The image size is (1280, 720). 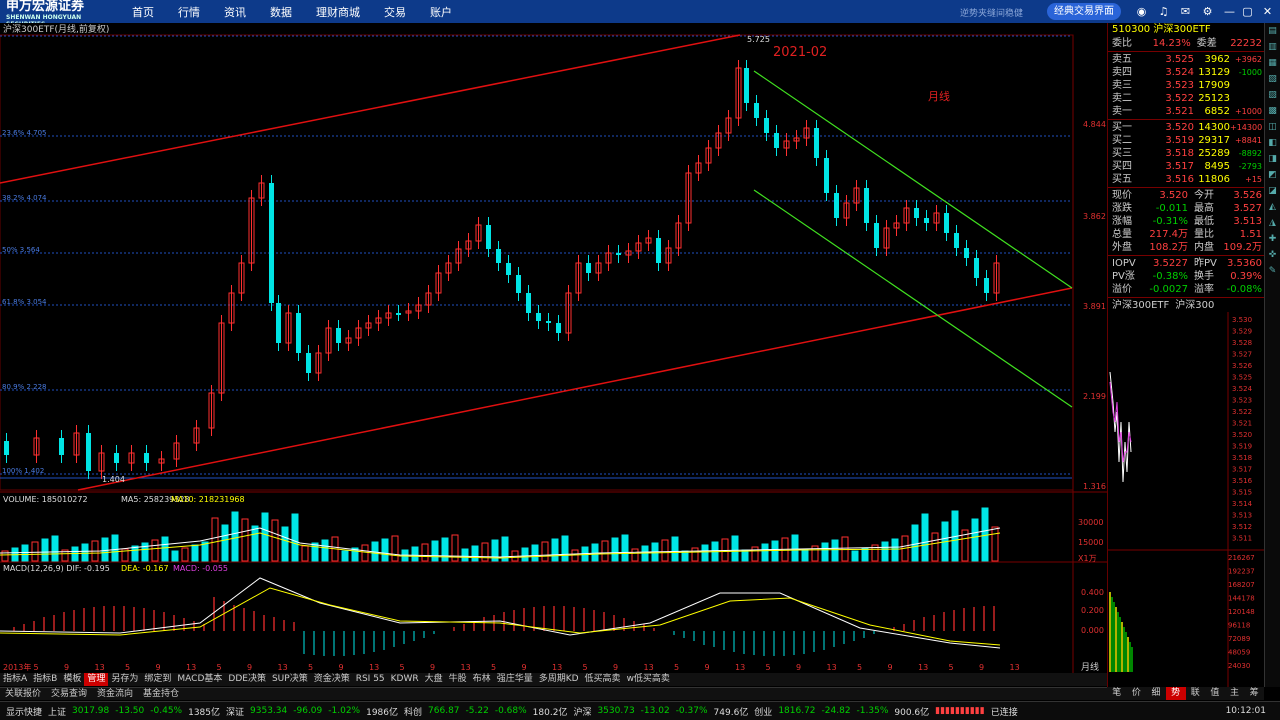 I want to click on mini-price-label: 3.523, so click(x=1242, y=401).